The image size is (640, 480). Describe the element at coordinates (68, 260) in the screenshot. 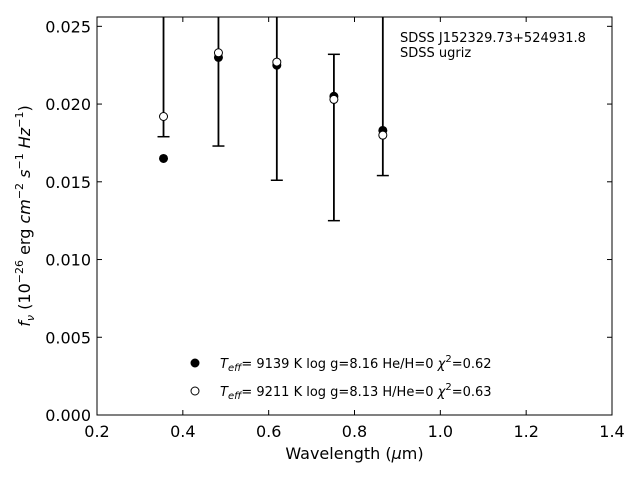

I see `y-tick-label: 0.010` at that location.